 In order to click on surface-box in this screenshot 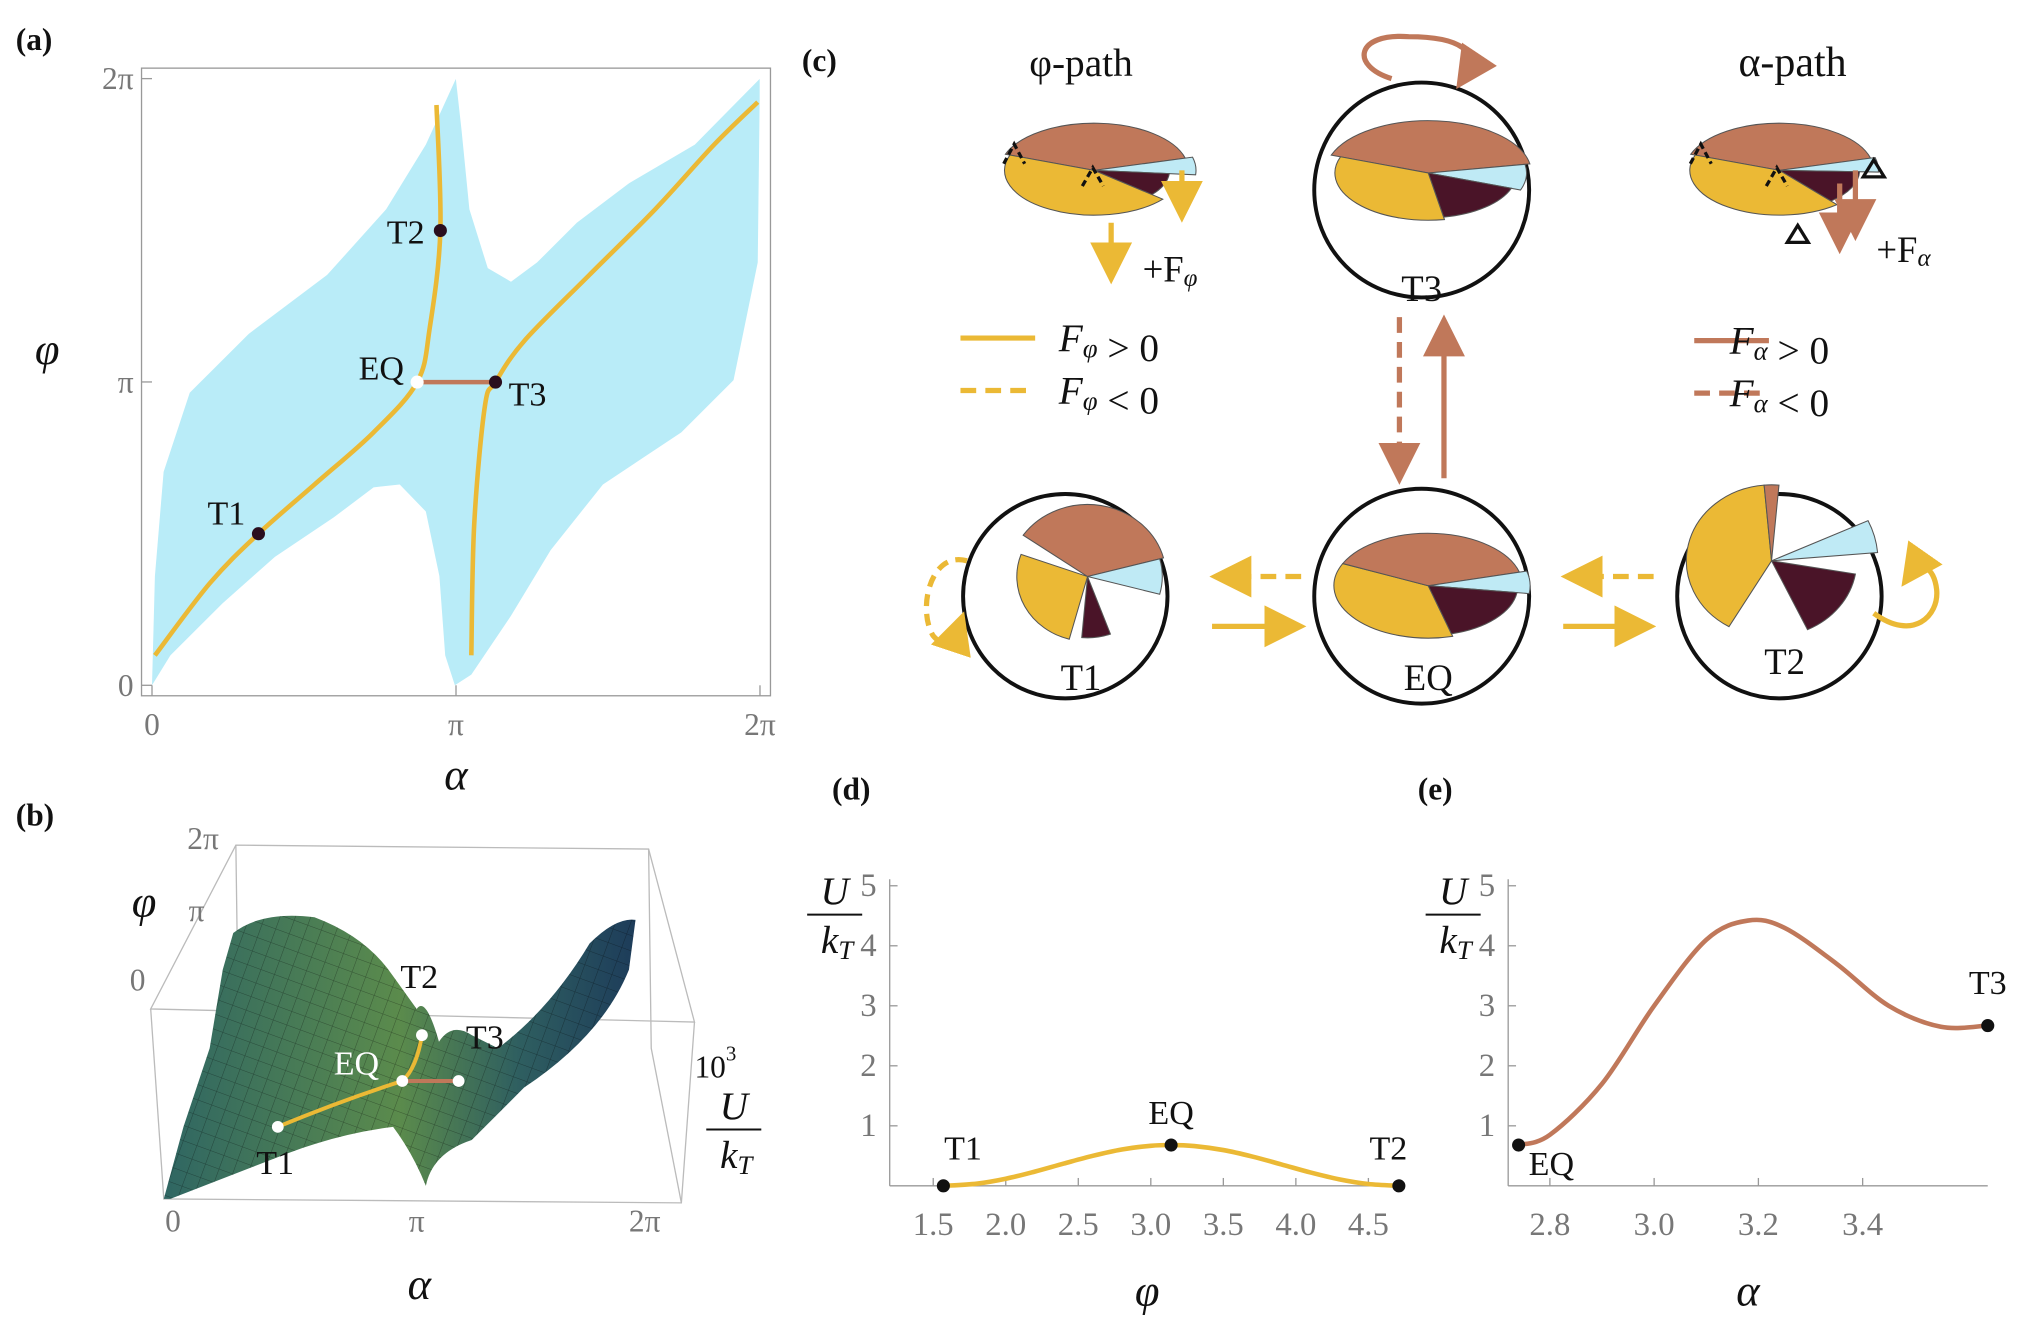, I will do `click(422, 1024)`.